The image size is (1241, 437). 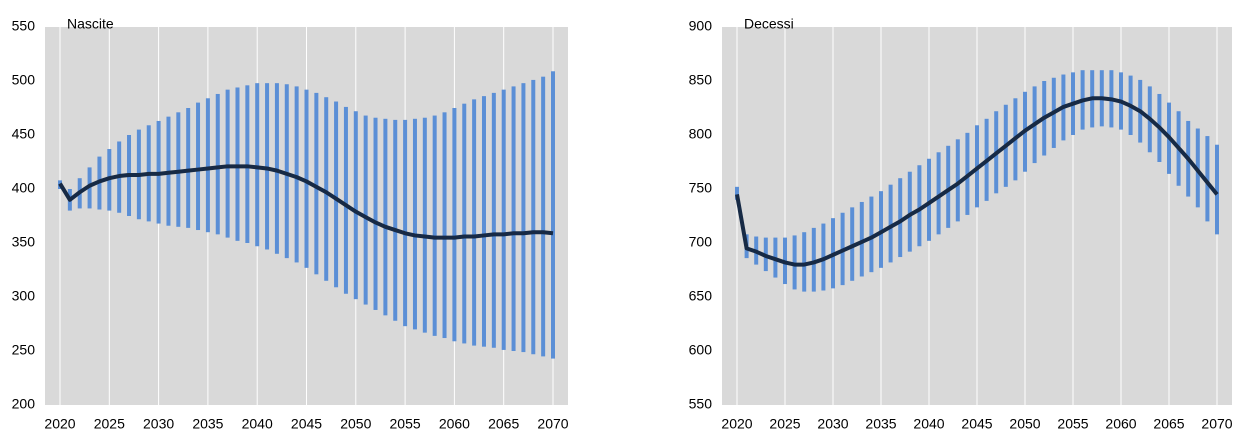 I want to click on y-tick-label: 850, so click(x=701, y=80).